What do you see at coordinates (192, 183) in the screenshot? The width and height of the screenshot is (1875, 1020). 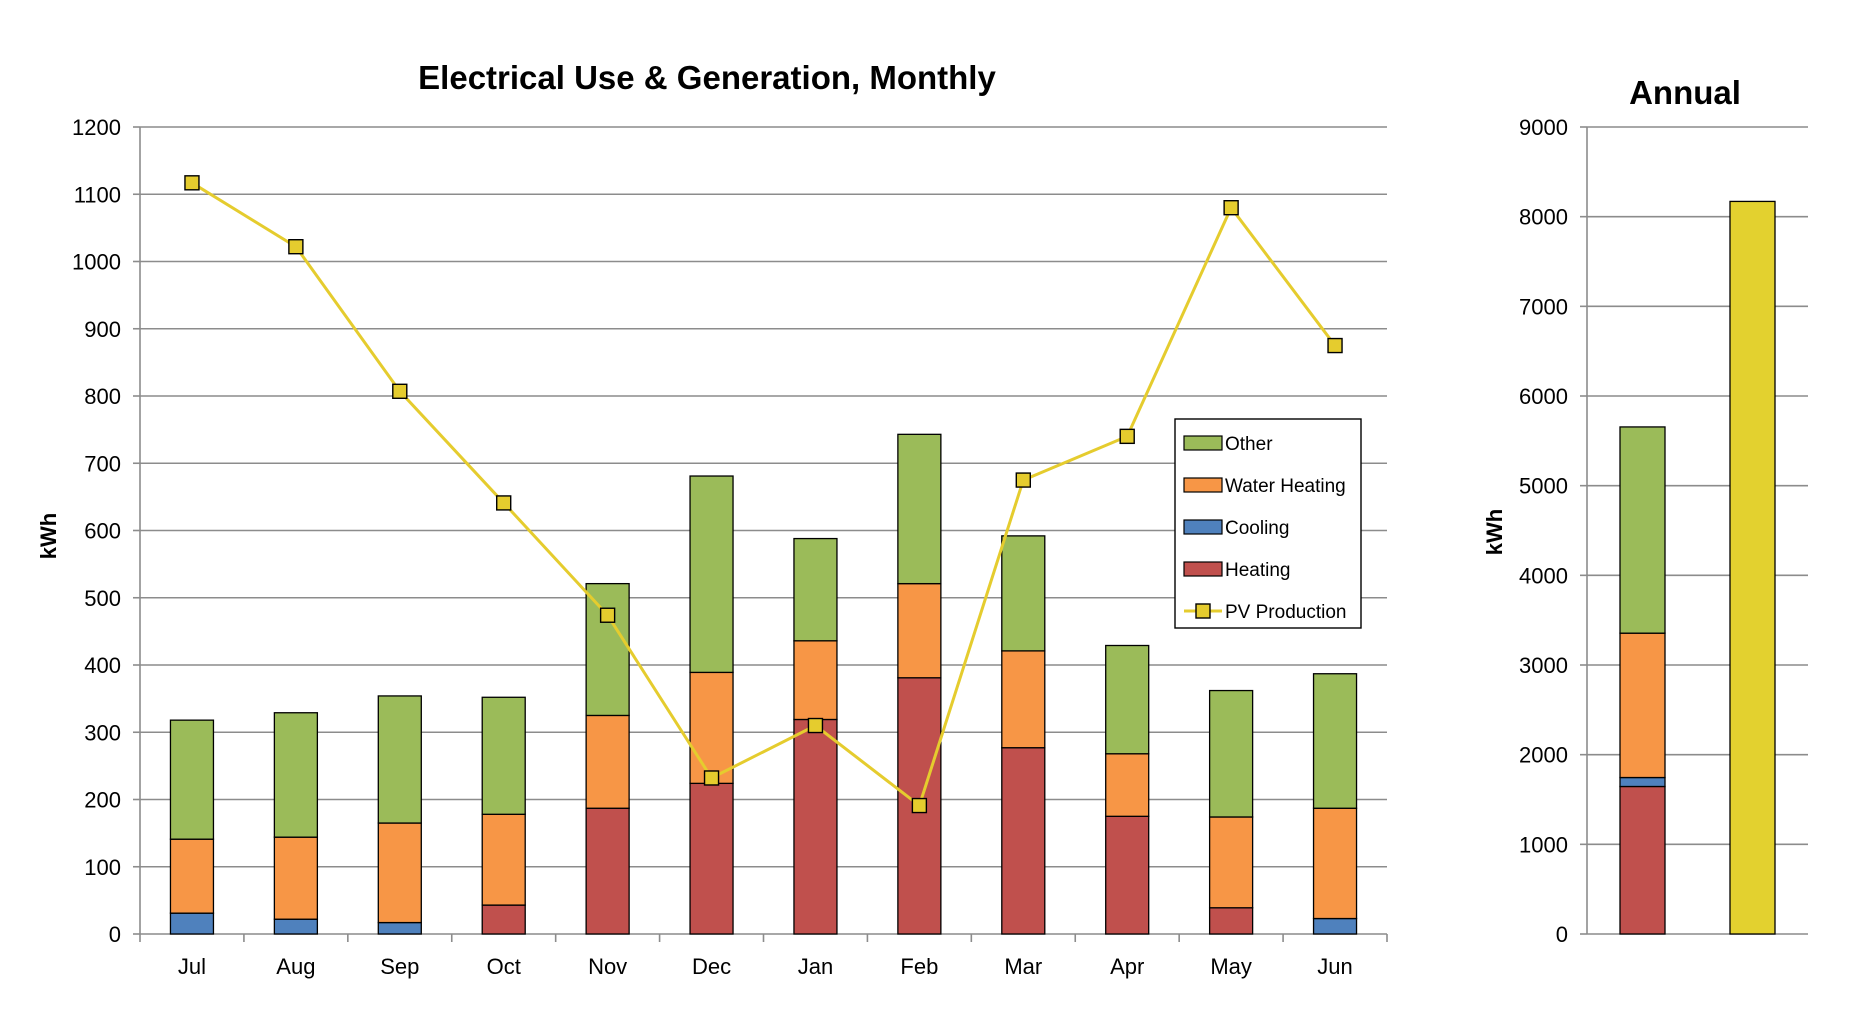 I see `pv-point-jul` at bounding box center [192, 183].